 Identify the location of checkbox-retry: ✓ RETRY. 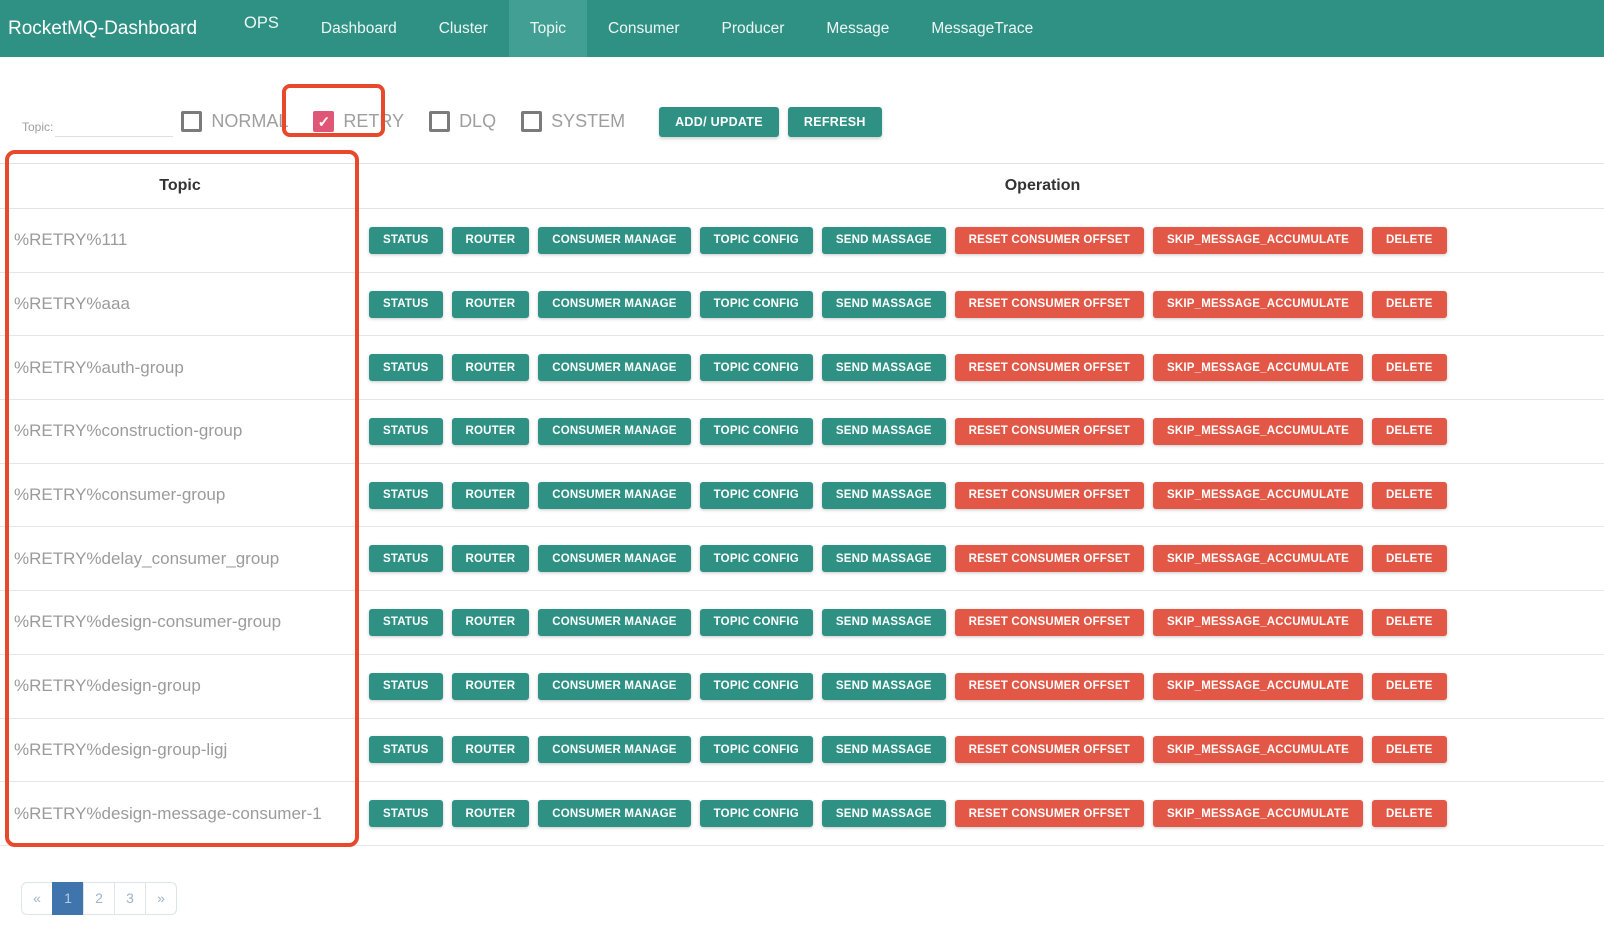
(371, 121).